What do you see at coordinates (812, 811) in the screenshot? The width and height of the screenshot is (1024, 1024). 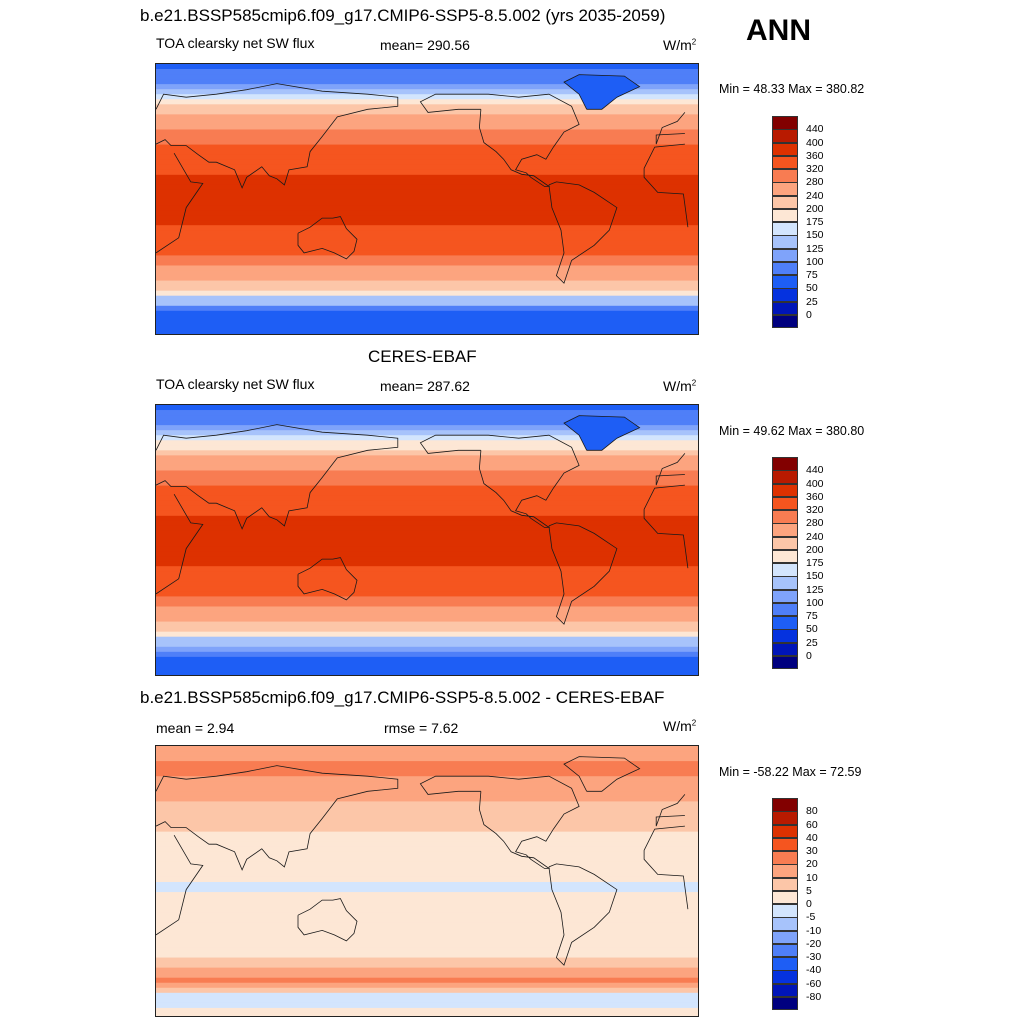 I see `colorbar-tick-label: 80` at bounding box center [812, 811].